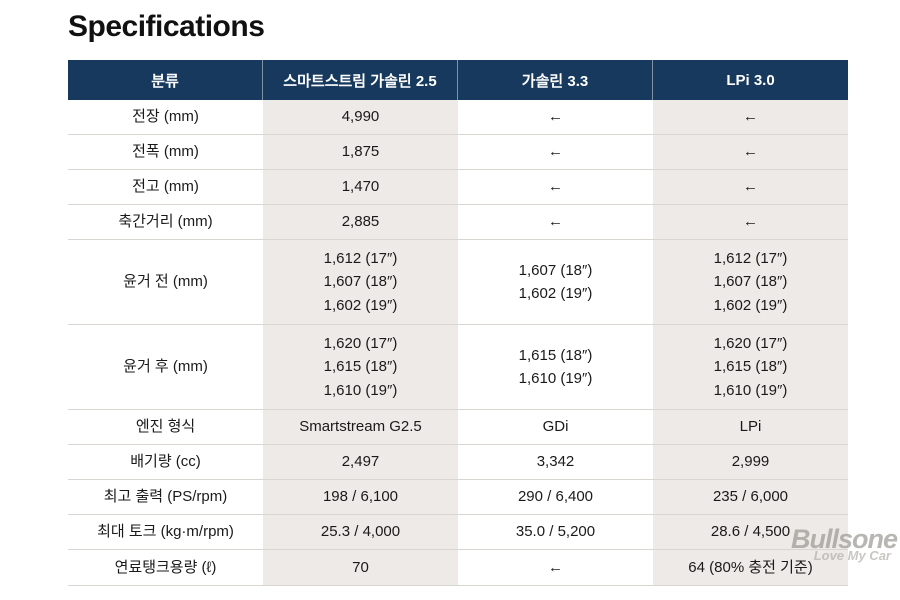 The image size is (900, 600). I want to click on spec-cell: 3,342, so click(555, 462).